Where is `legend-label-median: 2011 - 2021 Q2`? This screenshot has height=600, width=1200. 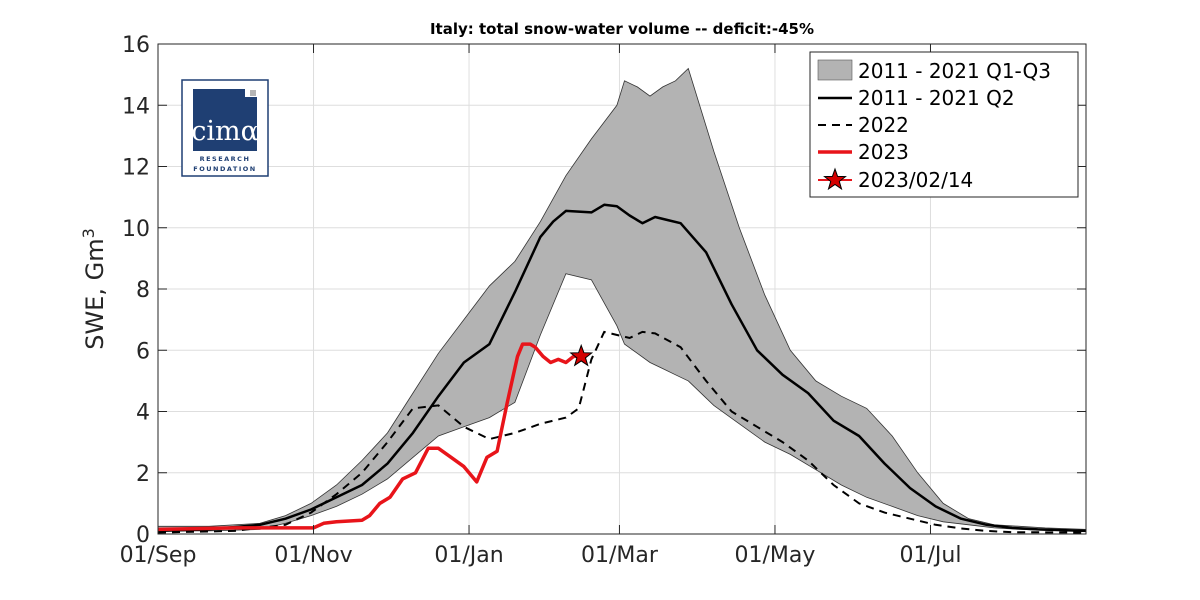 legend-label-median: 2011 - 2021 Q2 is located at coordinates (936, 98).